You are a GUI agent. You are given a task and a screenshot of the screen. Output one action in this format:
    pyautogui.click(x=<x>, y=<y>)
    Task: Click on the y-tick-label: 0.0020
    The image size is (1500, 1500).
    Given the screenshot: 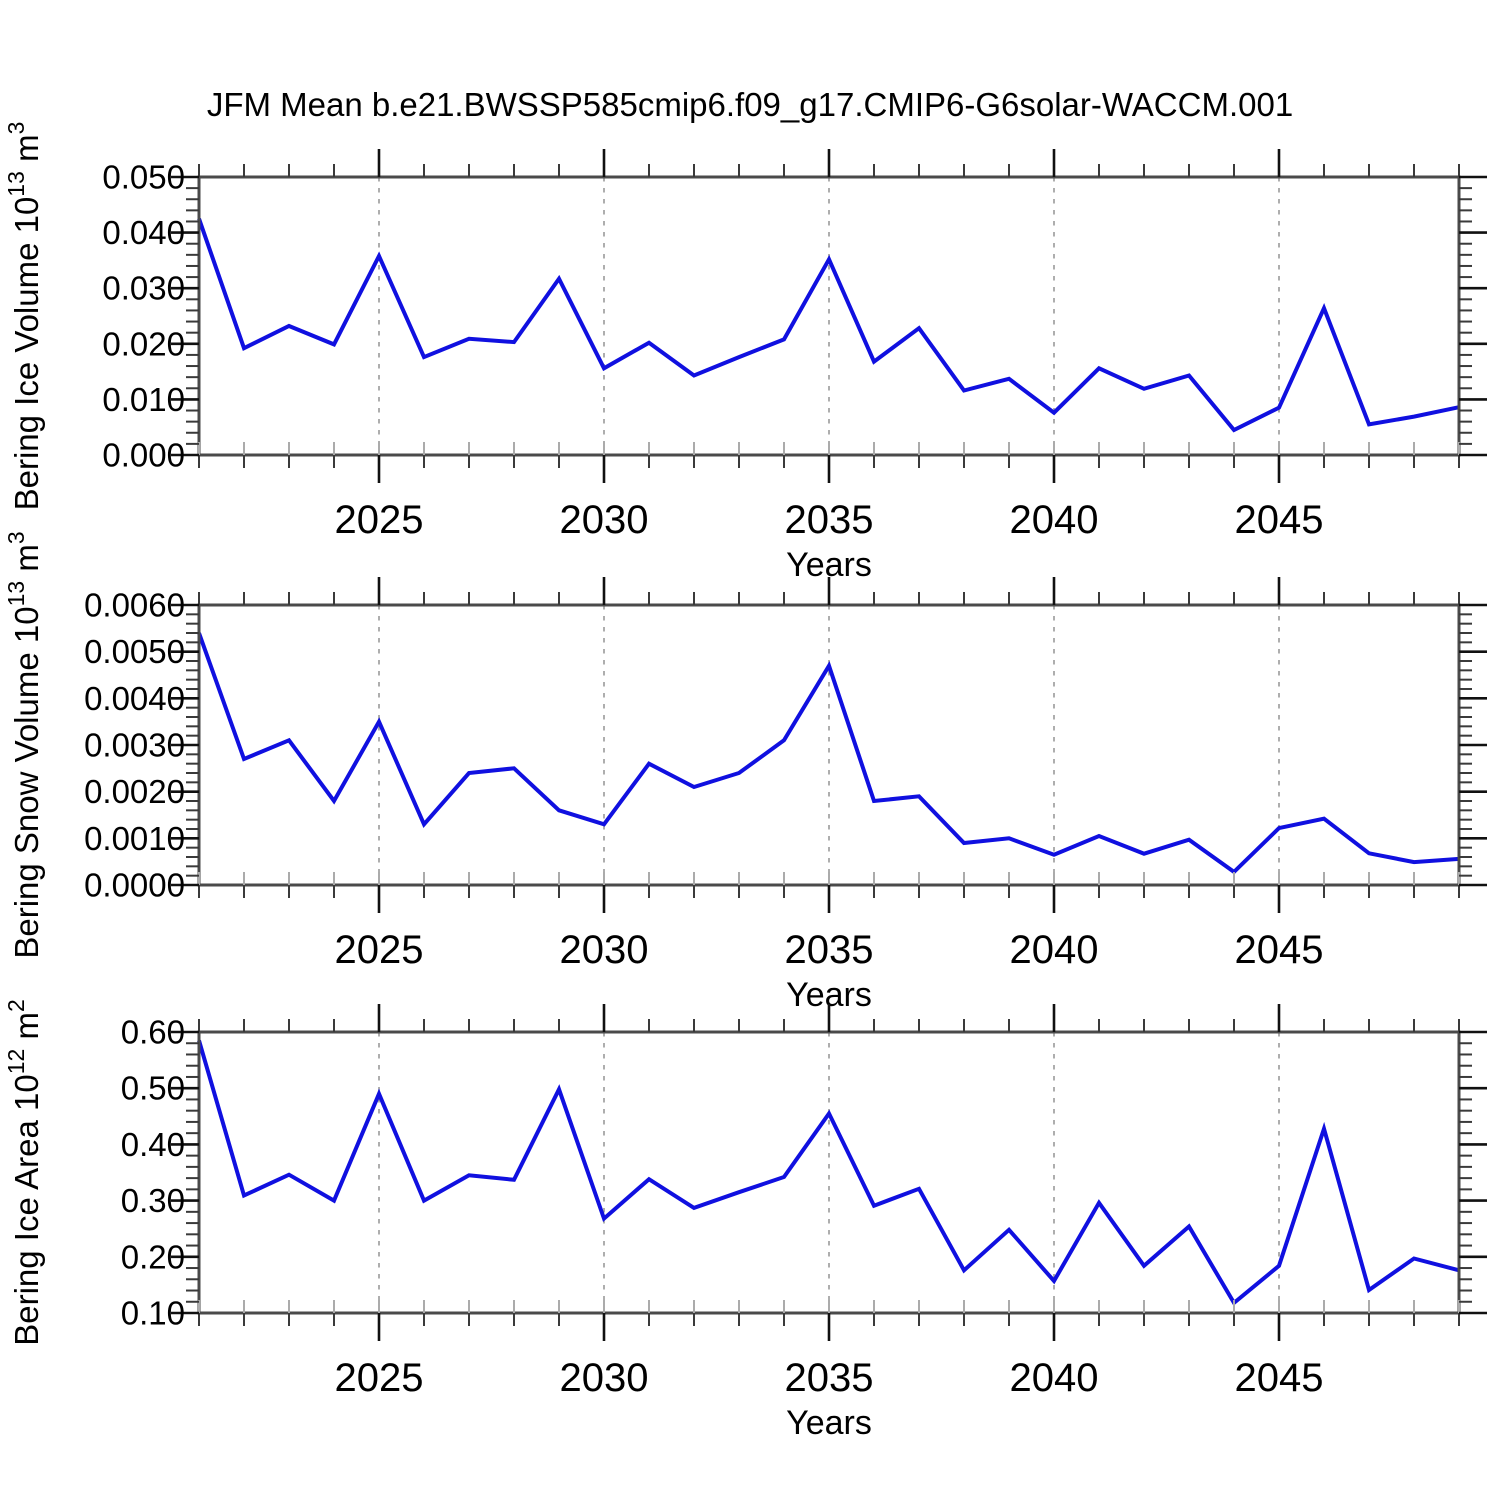 What is the action you would take?
    pyautogui.click(x=134, y=791)
    